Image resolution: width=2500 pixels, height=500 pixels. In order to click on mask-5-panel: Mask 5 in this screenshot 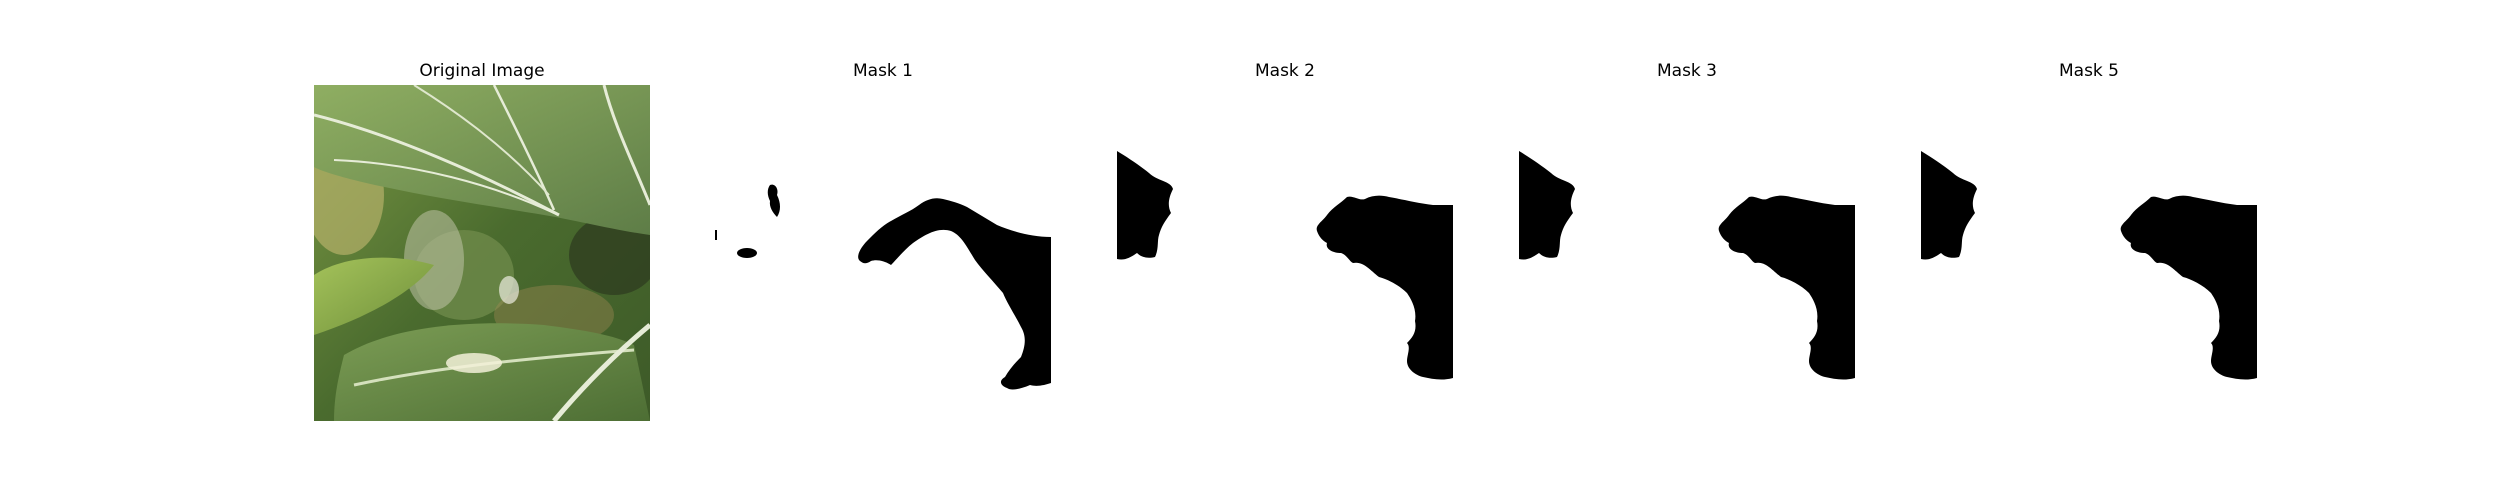, I will do `click(2089, 250)`.